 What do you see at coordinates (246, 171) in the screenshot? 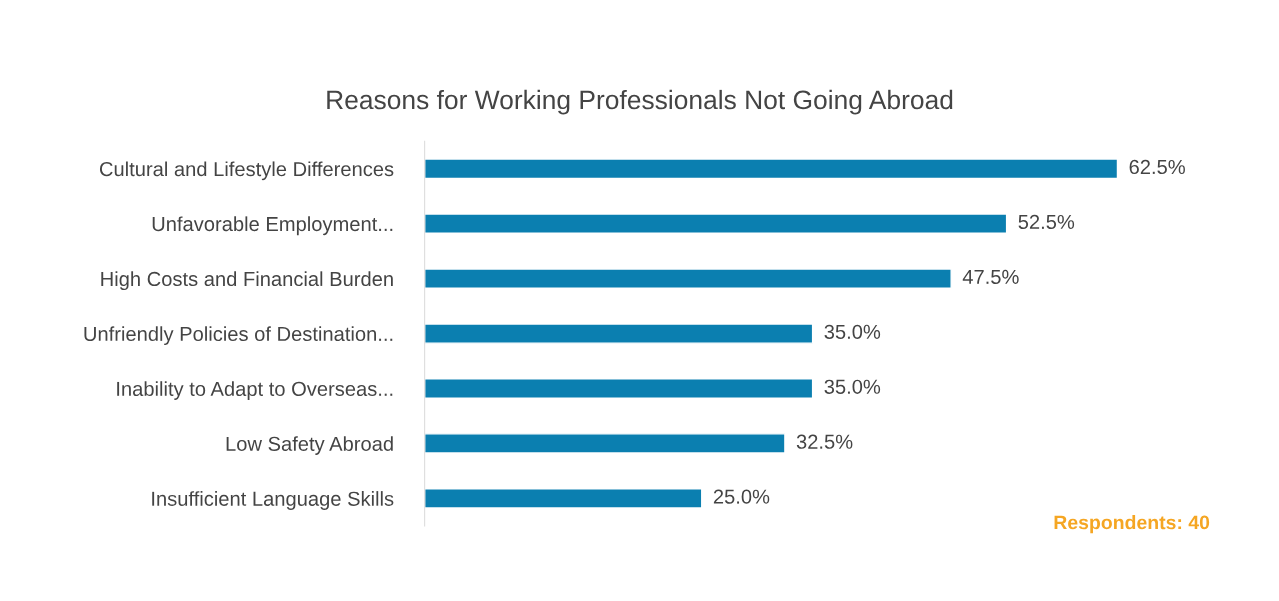
I see `y-tick-label: Cultural and Lifestyle Differences` at bounding box center [246, 171].